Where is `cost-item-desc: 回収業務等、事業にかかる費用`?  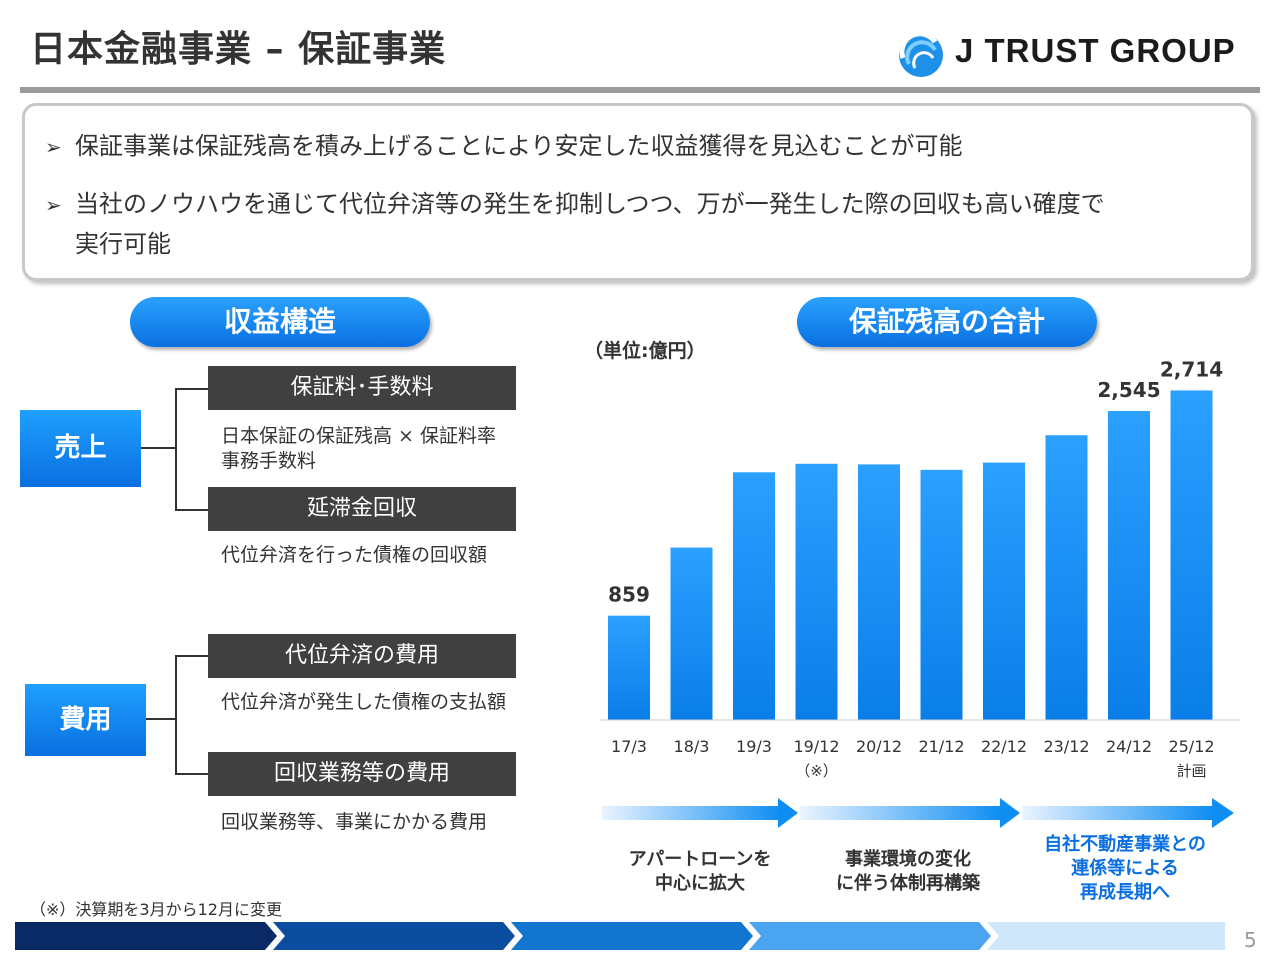 cost-item-desc: 回収業務等、事業にかかる費用 is located at coordinates (354, 822).